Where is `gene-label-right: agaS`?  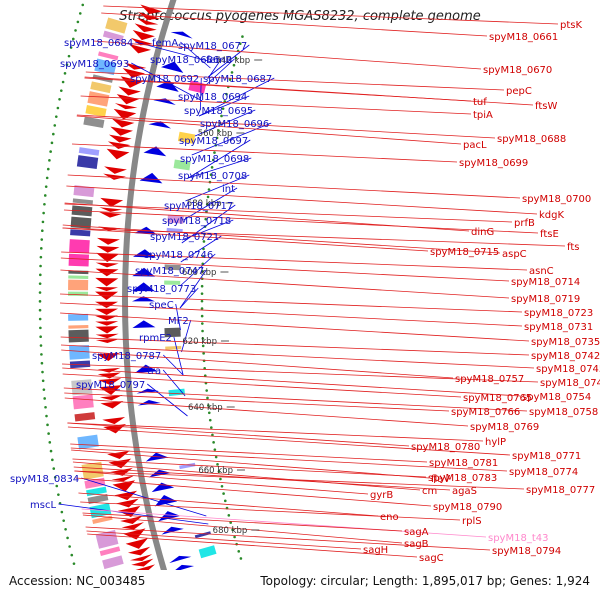 gene-label-right: agaS is located at coordinates (464, 491).